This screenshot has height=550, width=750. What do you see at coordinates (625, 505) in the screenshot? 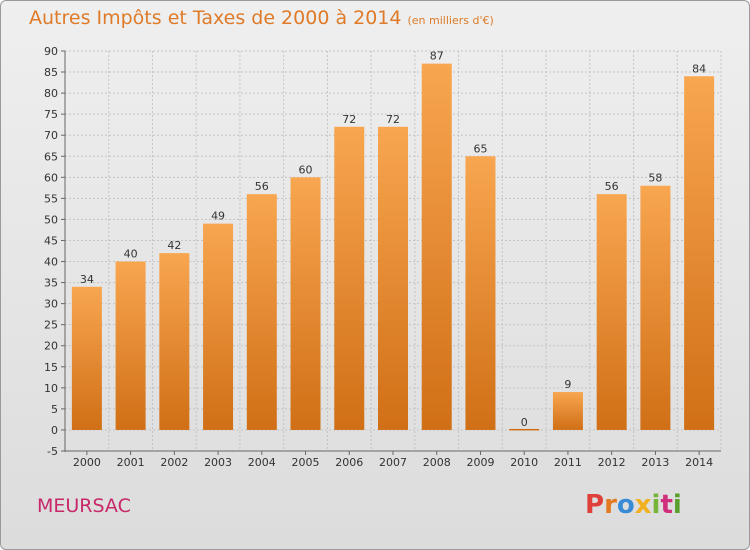
I see `logo-letter: o` at bounding box center [625, 505].